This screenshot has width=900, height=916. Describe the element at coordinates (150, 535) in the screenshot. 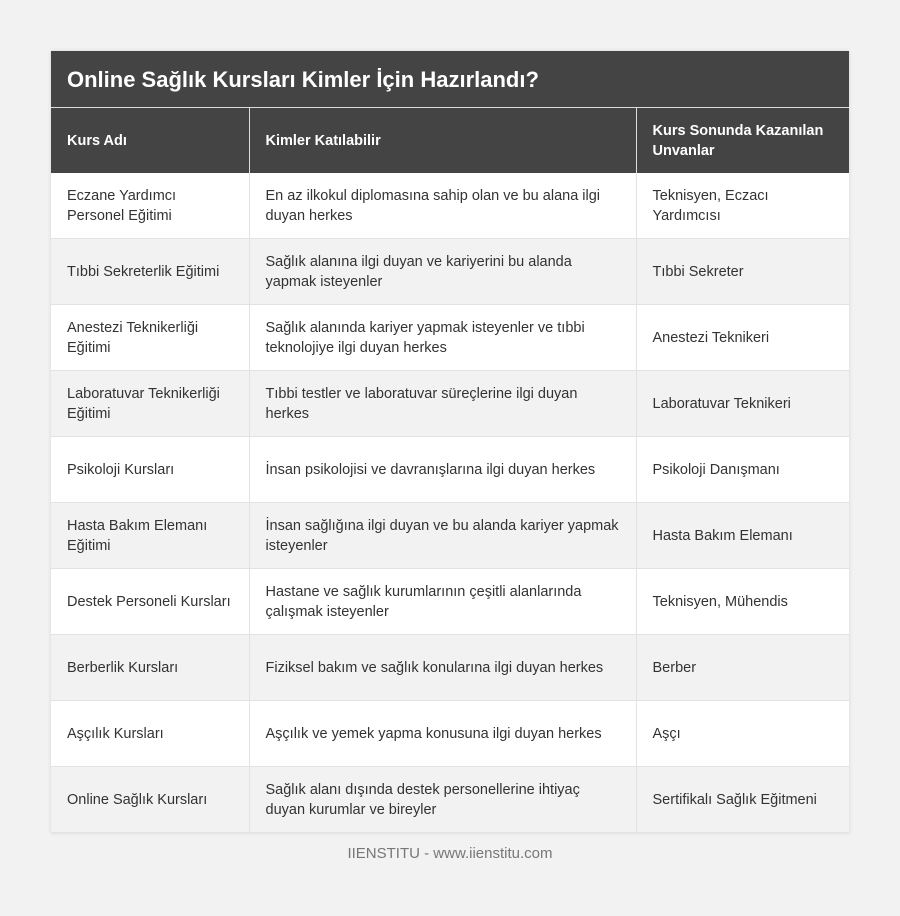

I see `course-name-cell: Hasta Bakım Elemanı Eğitimi` at that location.